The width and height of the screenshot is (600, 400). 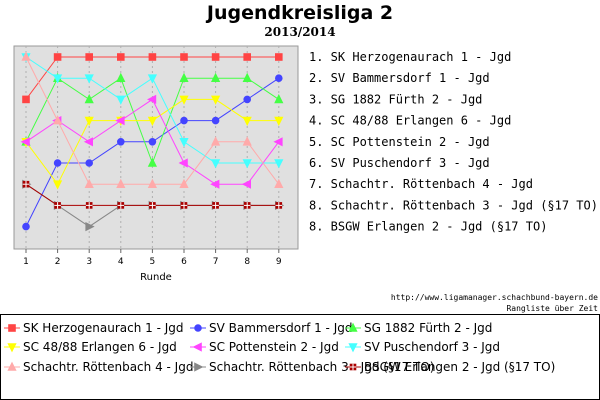 What do you see at coordinates (395, 99) in the screenshot?
I see `ranking-entry: 3. SG 1882 Fürth 2 - Jgd` at bounding box center [395, 99].